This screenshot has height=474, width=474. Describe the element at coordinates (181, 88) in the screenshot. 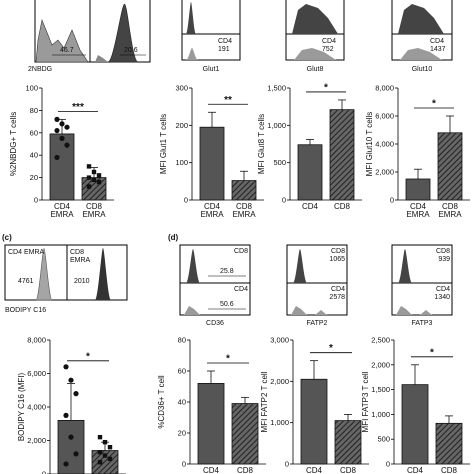

I see `y-tick-label: 300` at that location.